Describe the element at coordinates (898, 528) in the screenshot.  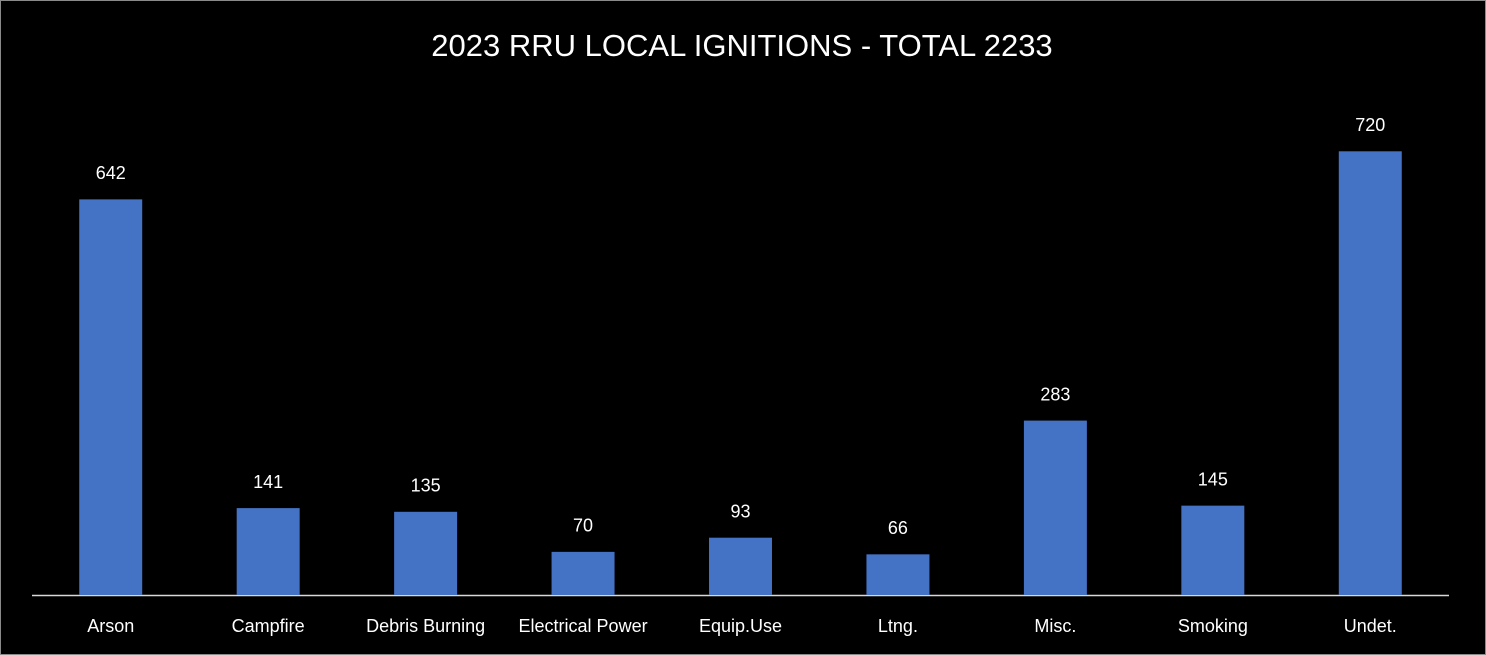
I see `data-label: 66` at that location.